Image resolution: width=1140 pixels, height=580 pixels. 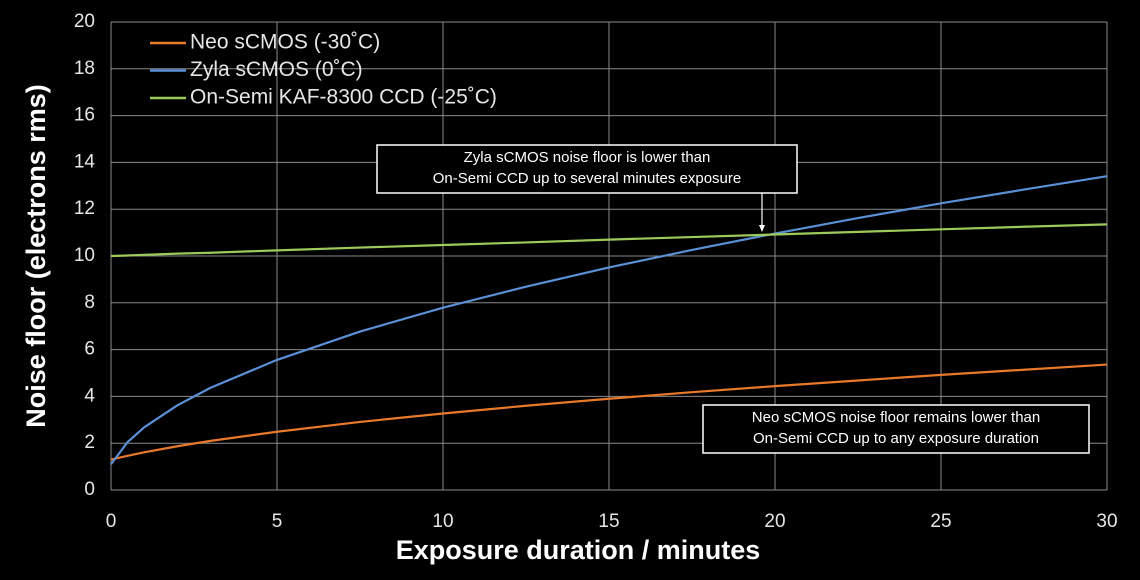 What do you see at coordinates (285, 42) in the screenshot?
I see `legend-label: Neo sCMOS (-30˚C)` at bounding box center [285, 42].